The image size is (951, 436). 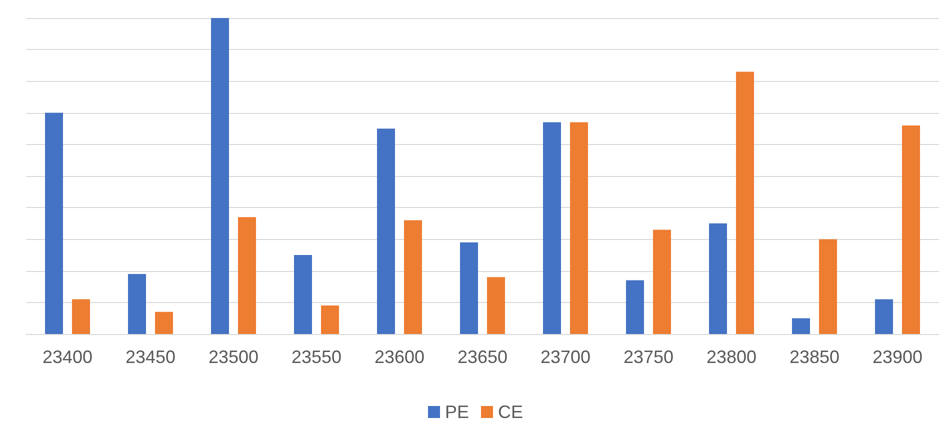 What do you see at coordinates (814, 357) in the screenshot?
I see `x-tick-label: 23850` at bounding box center [814, 357].